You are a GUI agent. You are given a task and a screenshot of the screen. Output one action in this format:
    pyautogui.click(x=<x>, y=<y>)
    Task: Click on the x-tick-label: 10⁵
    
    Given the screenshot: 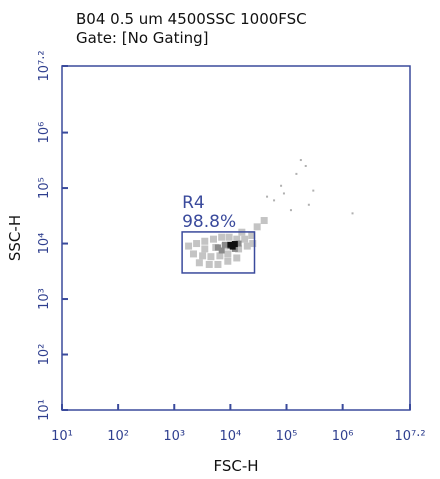 What is the action you would take?
    pyautogui.click(x=287, y=436)
    